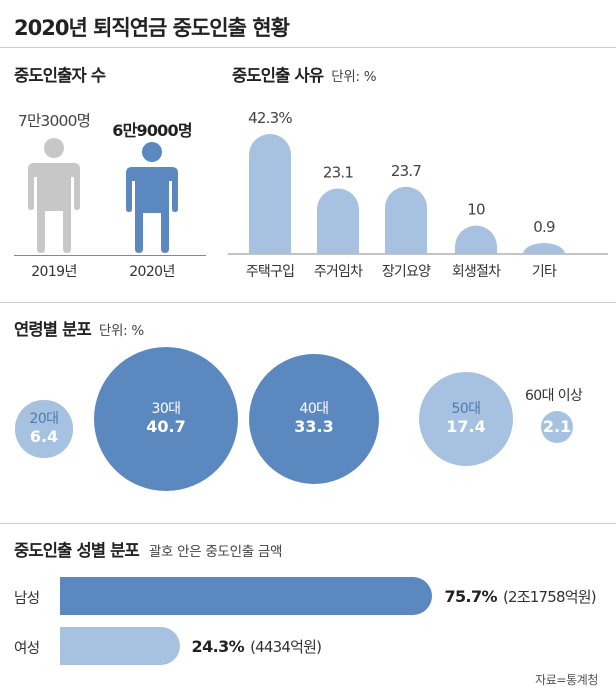  I want to click on gender-category-label-0: 남성, so click(27, 599).